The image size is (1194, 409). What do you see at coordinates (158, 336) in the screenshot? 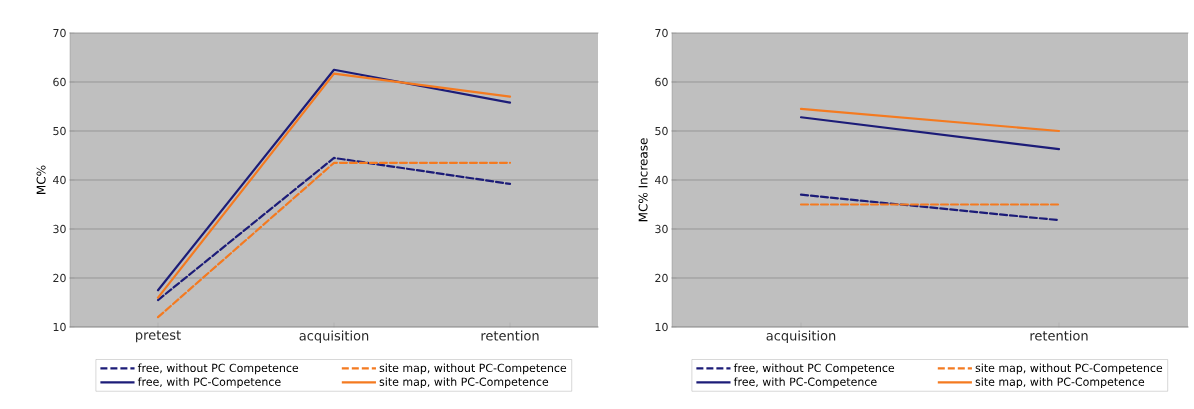
I see `x-tick-label: pretest` at bounding box center [158, 336].